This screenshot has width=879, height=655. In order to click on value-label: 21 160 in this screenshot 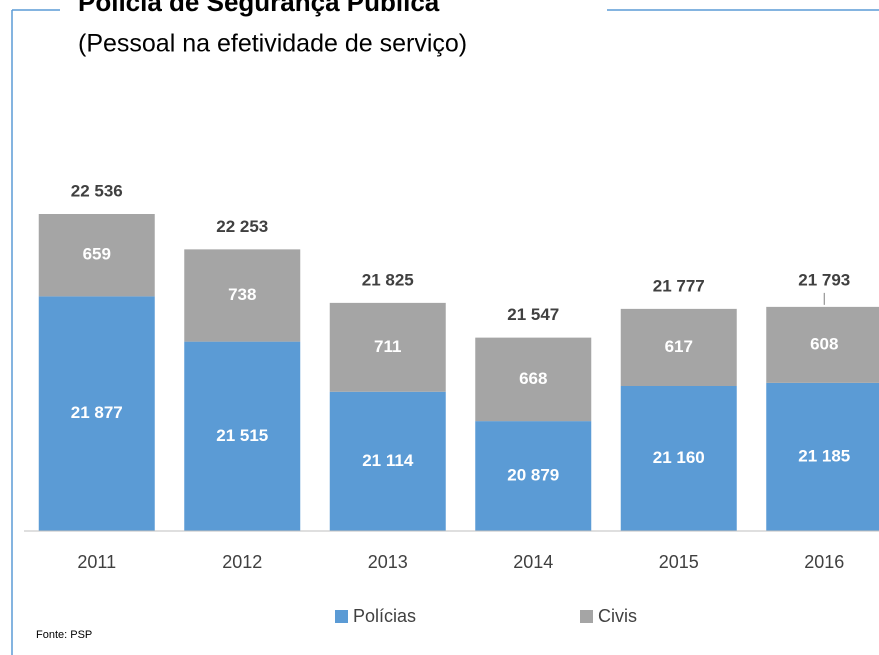, I will do `click(679, 457)`.